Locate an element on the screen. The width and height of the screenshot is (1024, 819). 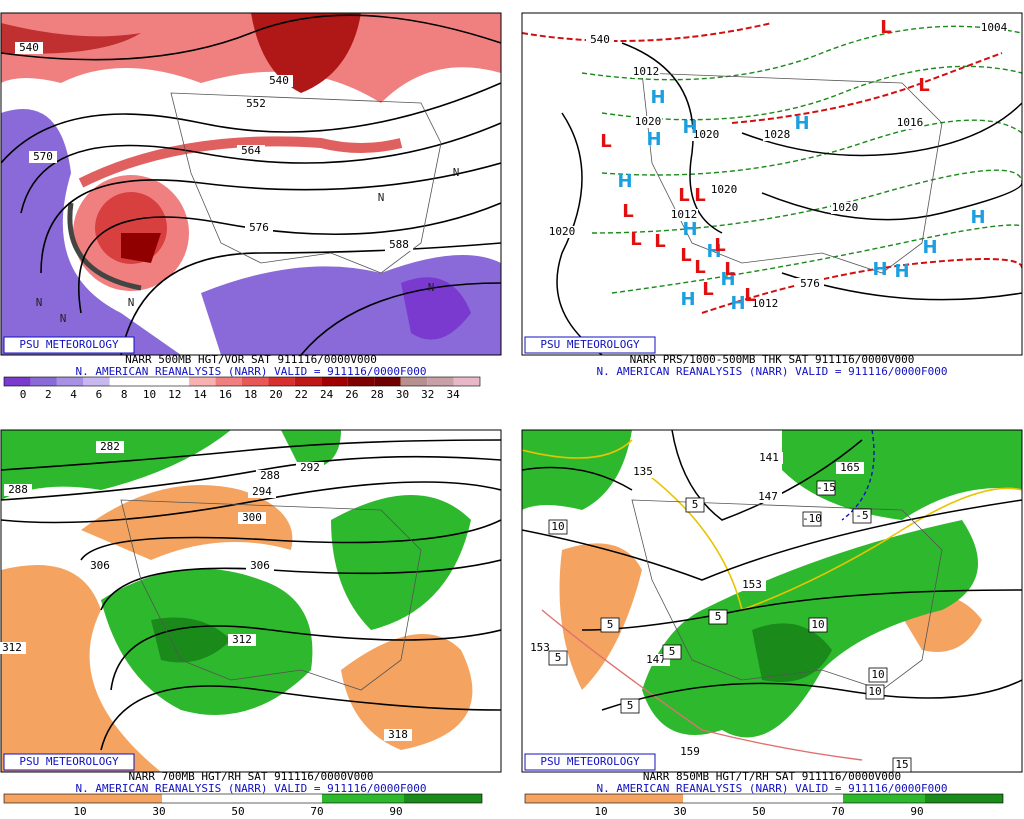
contour-label: 1028 is located at coordinates (777, 134).